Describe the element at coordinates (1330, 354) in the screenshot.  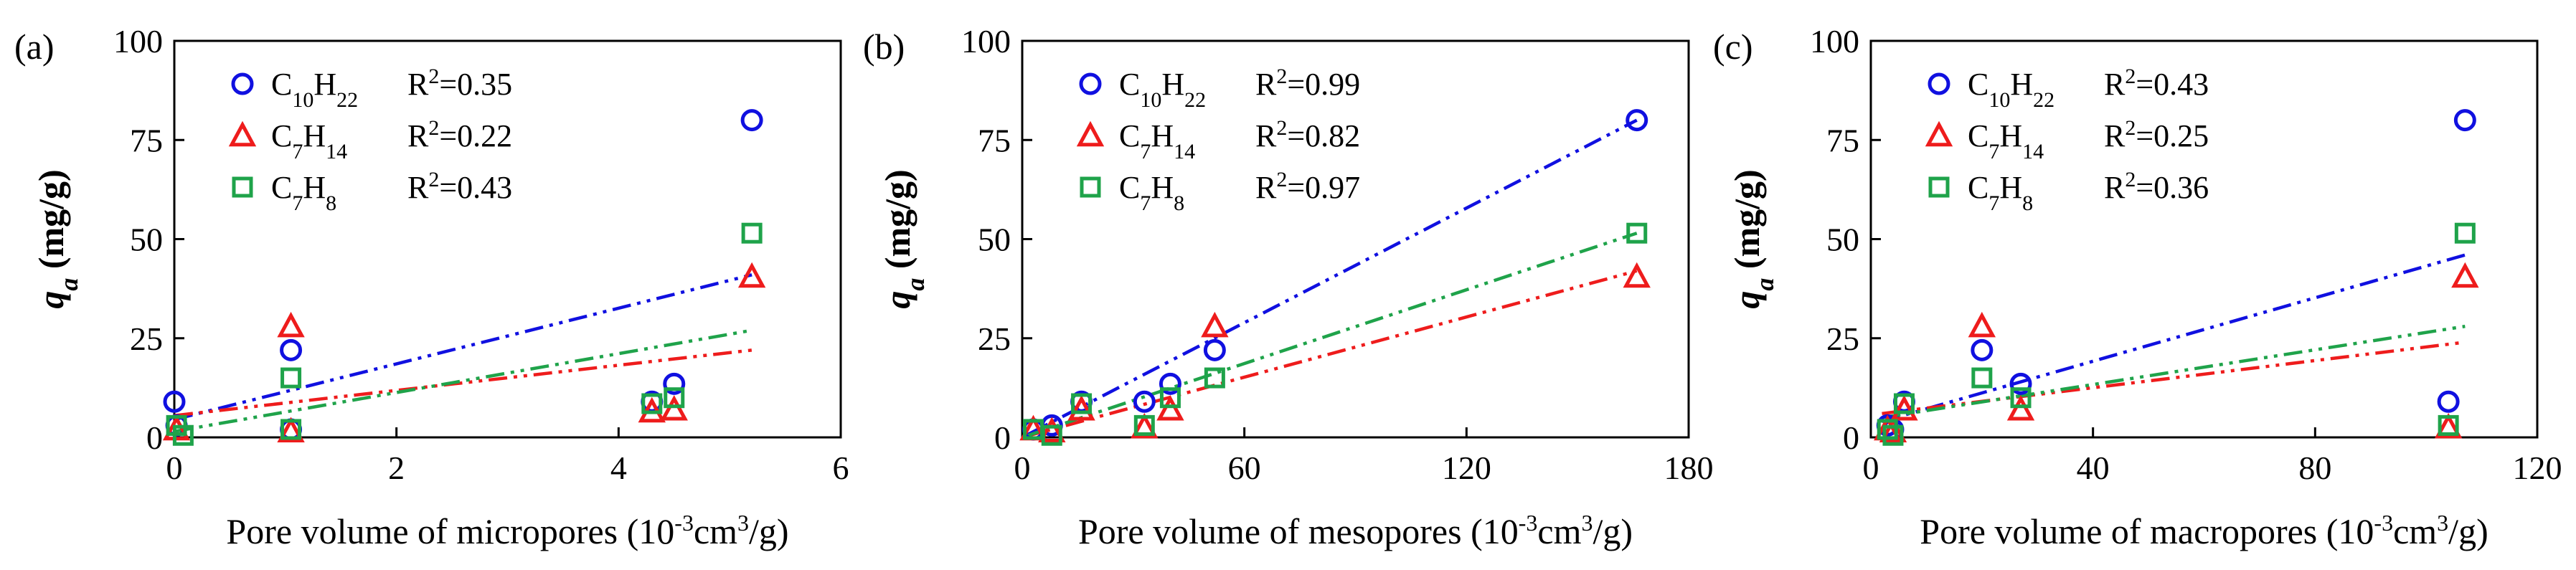
I see `fit-line-C7H14` at that location.